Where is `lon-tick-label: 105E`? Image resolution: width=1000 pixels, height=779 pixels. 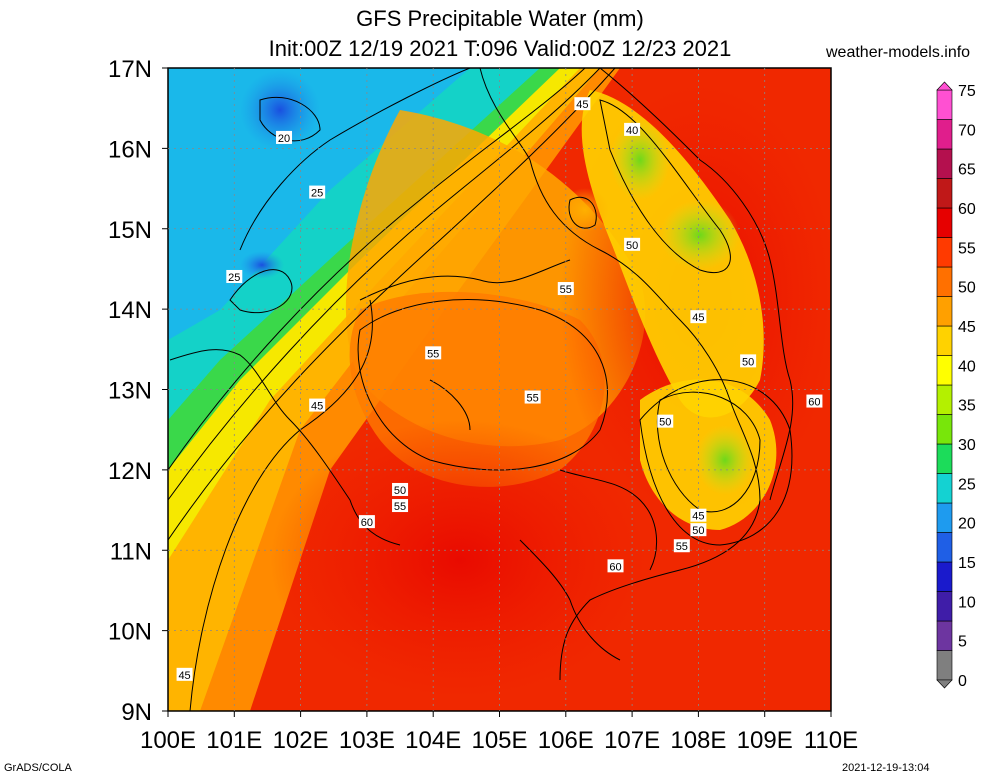
lon-tick-label: 105E is located at coordinates (499, 740).